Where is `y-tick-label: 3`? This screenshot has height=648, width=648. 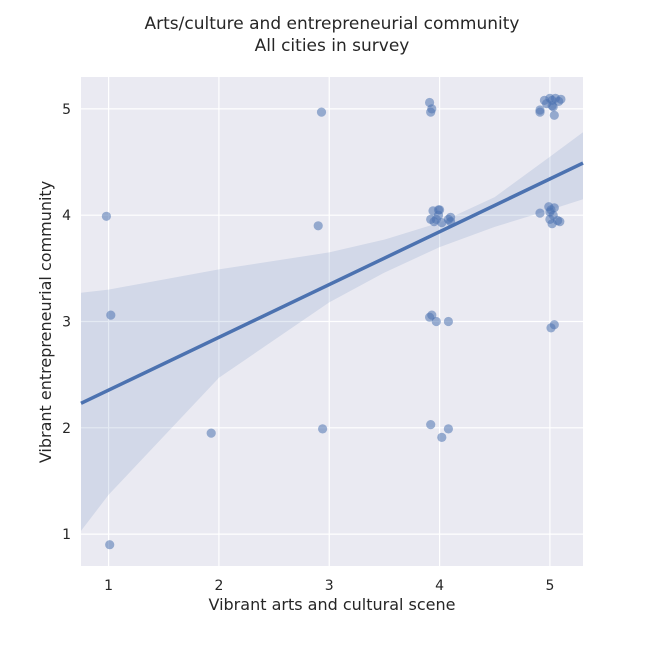
y-tick-label: 3 is located at coordinates (66, 323).